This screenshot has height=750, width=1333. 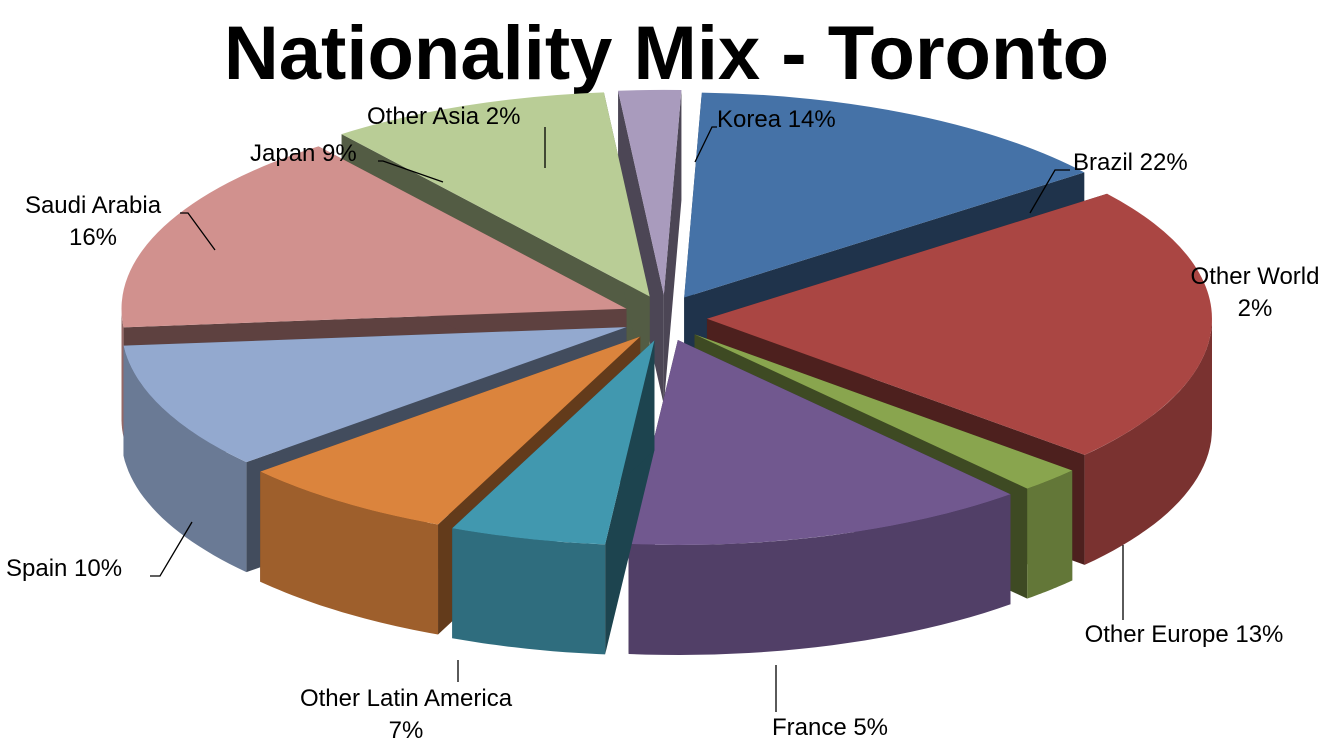 I want to click on slice-label-spain: Spain 10%, so click(x=64, y=568).